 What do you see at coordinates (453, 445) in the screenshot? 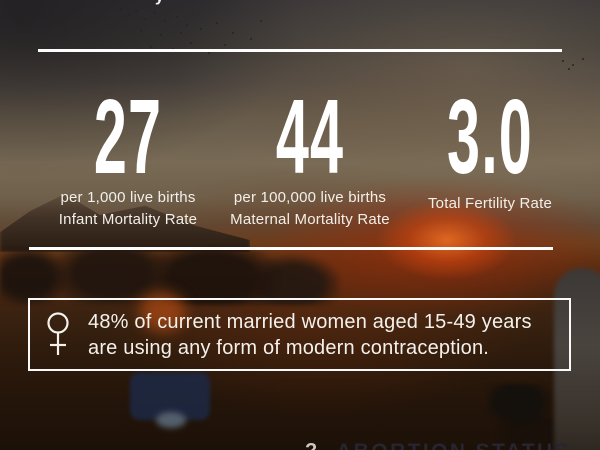
I see `section-heading-label: ABORTION STATUS` at bounding box center [453, 445].